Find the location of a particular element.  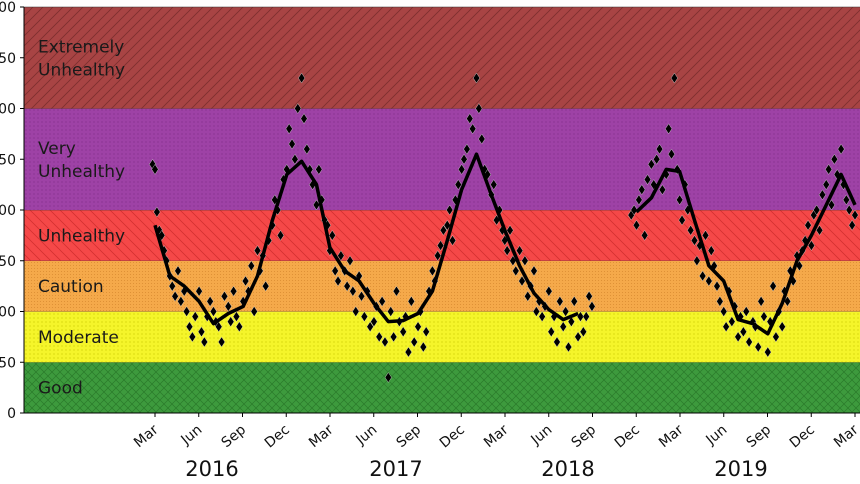

y-tick-label: 50 is located at coordinates (8, 363).